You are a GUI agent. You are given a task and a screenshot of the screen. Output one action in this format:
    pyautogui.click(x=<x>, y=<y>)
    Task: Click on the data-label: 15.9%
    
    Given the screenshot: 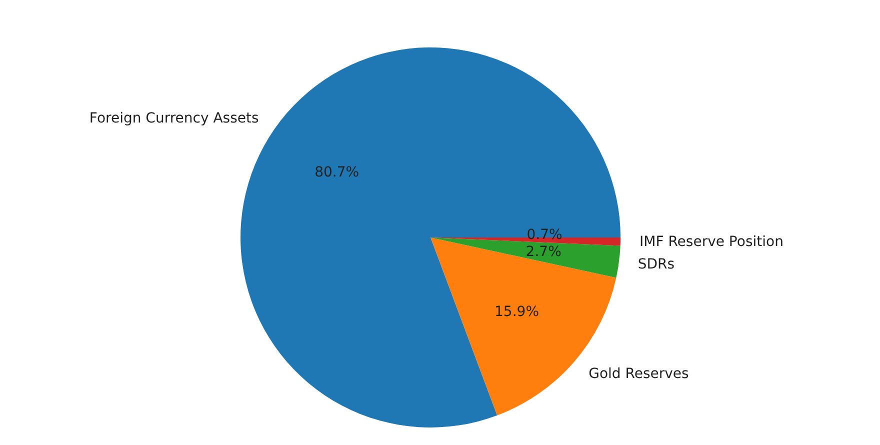 What is the action you would take?
    pyautogui.click(x=516, y=312)
    